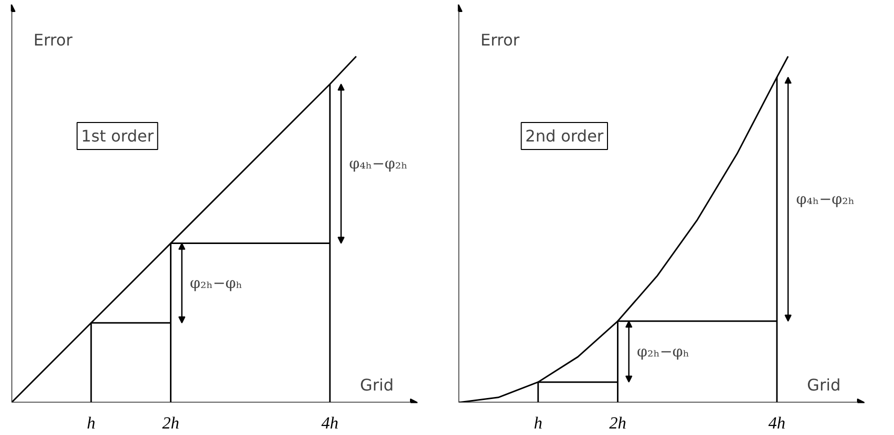 This screenshot has height=435, width=894. Describe the element at coordinates (117, 136) in the screenshot. I see `annotation: 1st order` at that location.